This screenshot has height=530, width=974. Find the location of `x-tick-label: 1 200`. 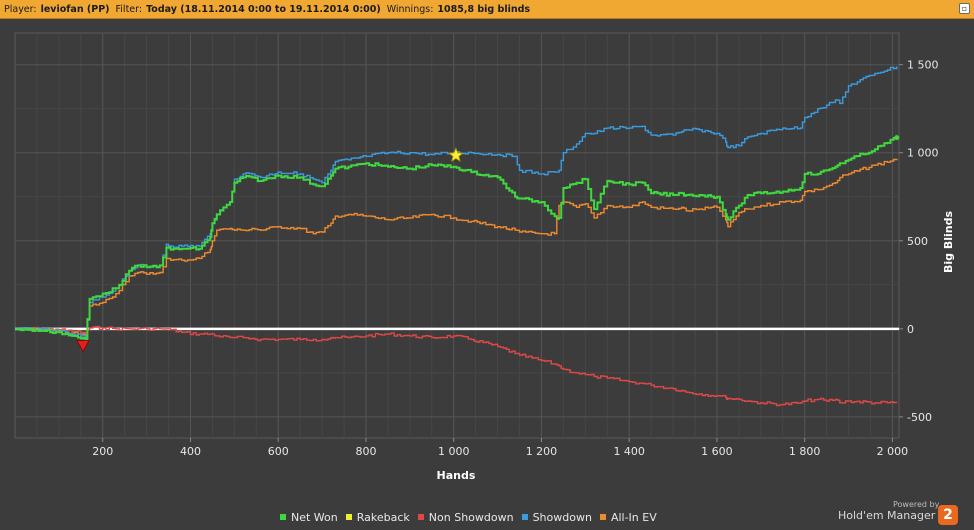

x-tick-label: 1 200 is located at coordinates (542, 451).